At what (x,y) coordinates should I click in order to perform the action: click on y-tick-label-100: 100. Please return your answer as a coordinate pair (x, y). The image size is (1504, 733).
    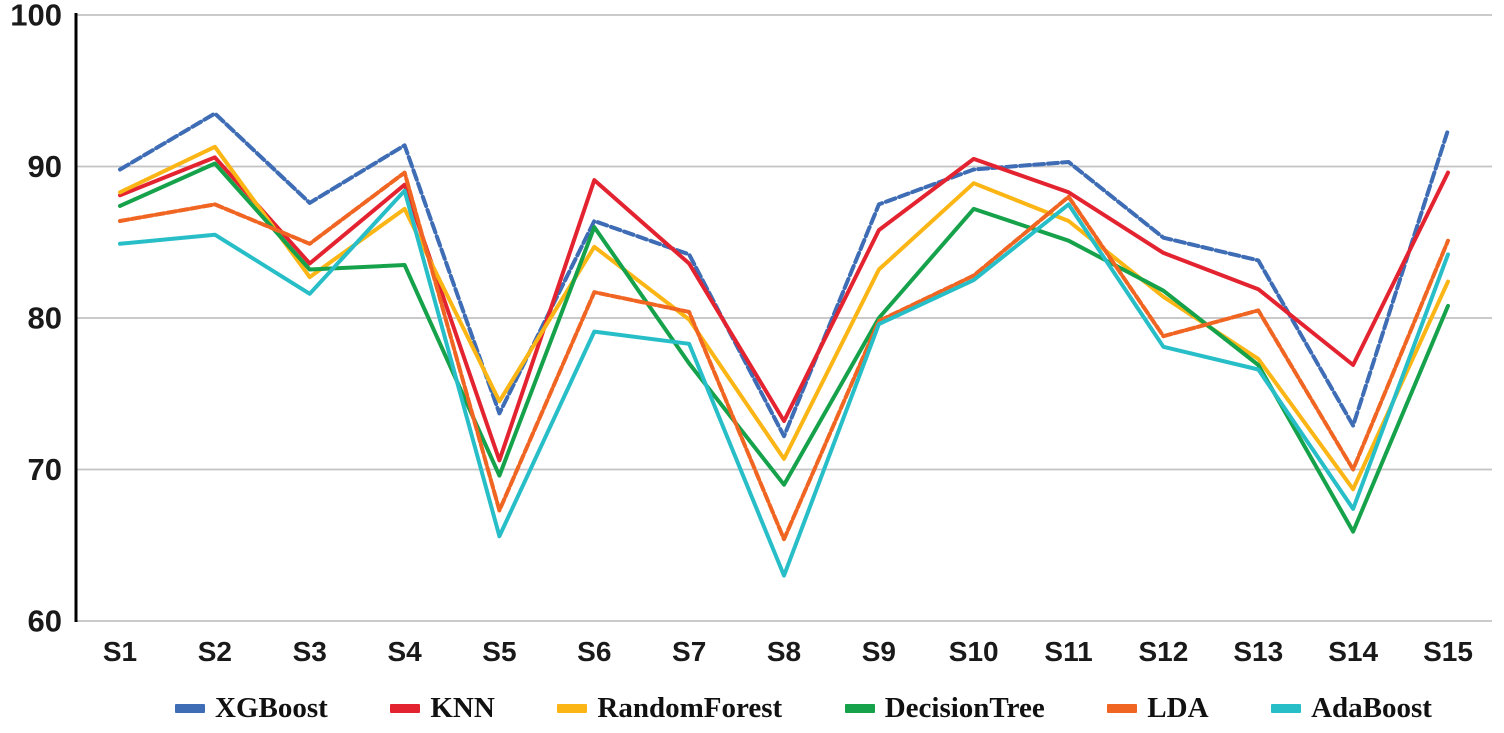
    Looking at the image, I should click on (36, 16).